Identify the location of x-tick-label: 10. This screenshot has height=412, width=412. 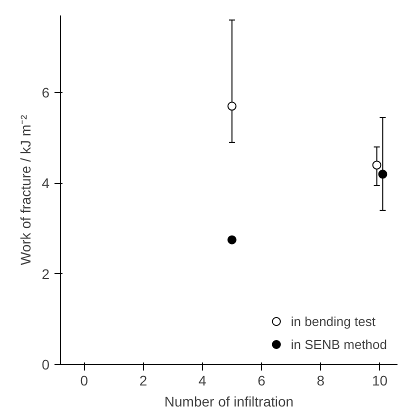
(380, 380).